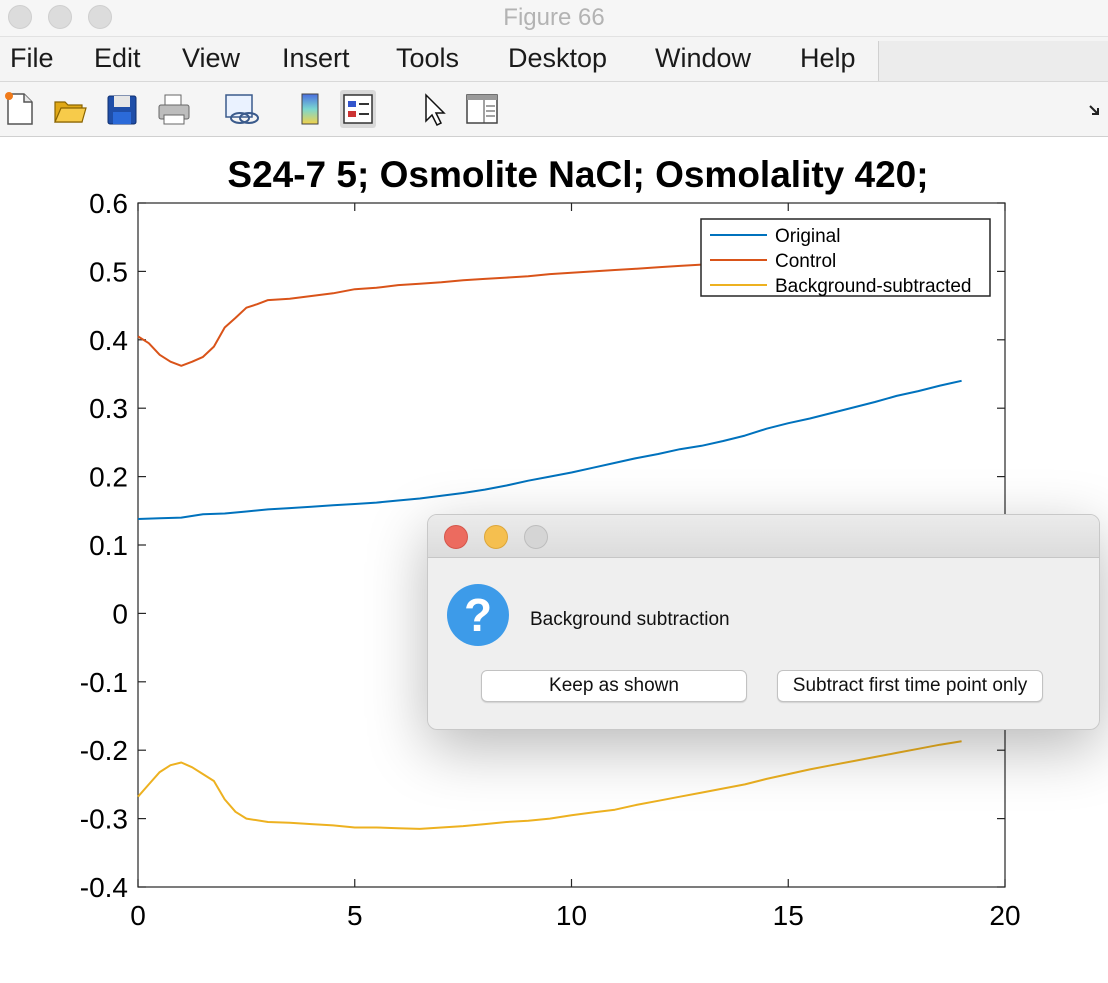  Describe the element at coordinates (108, 408) in the screenshot. I see `y-tick-label: 0.3` at that location.